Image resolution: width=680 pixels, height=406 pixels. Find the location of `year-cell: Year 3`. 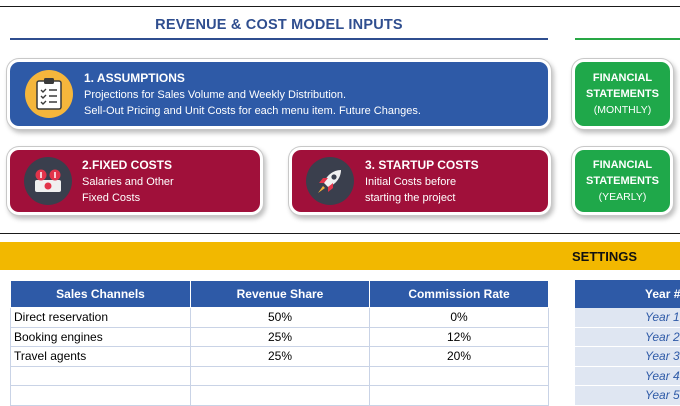

year-cell: Year 3 is located at coordinates (627, 357).